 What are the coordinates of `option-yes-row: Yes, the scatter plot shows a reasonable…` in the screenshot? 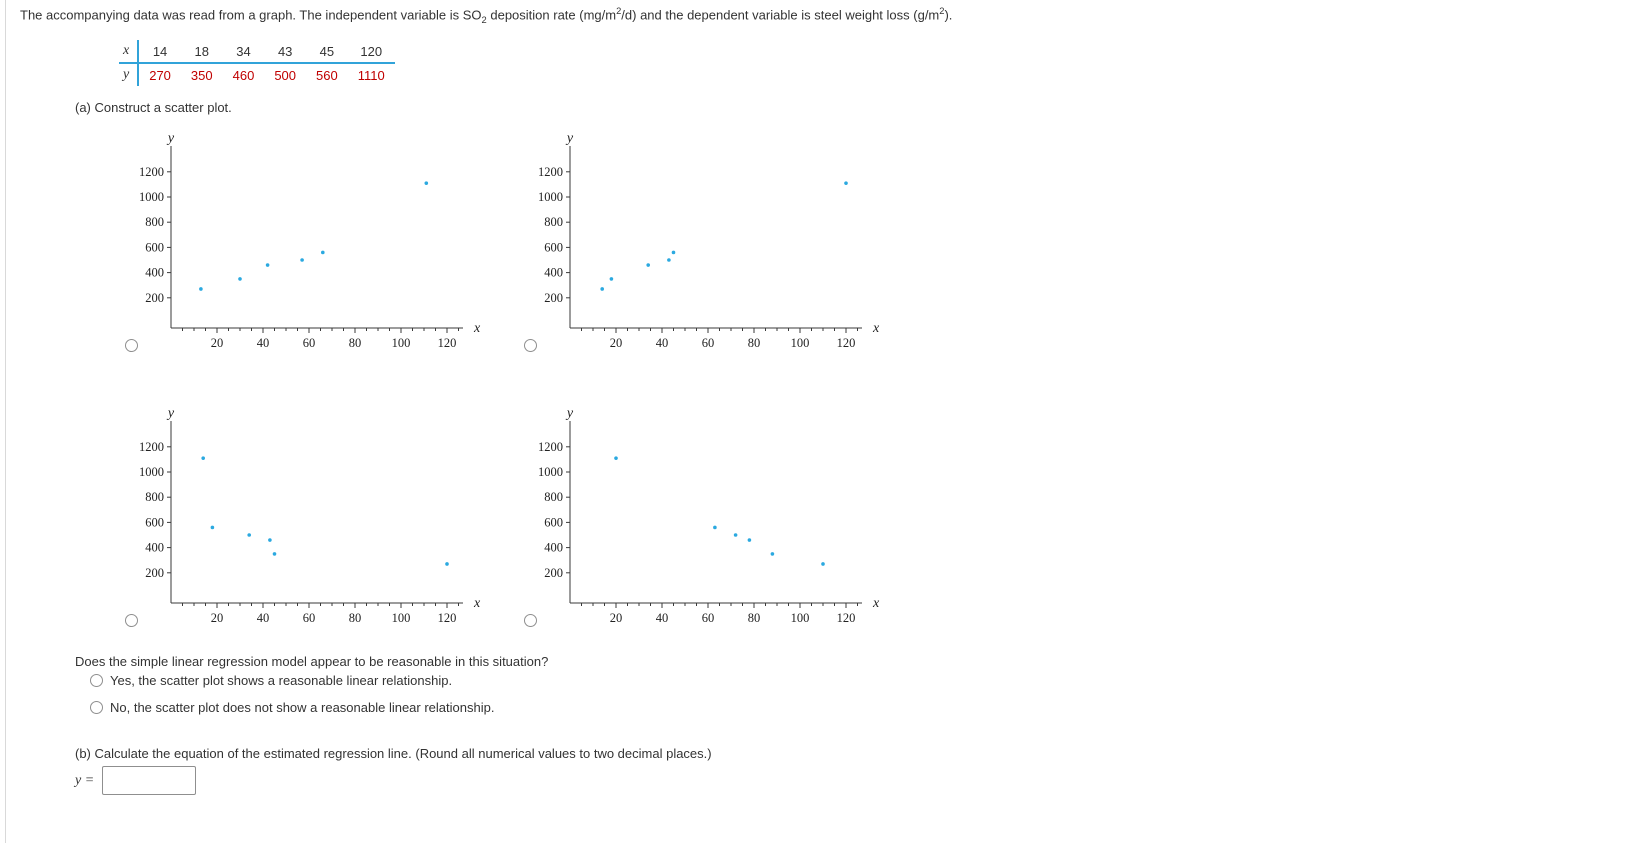 It's located at (271, 680).